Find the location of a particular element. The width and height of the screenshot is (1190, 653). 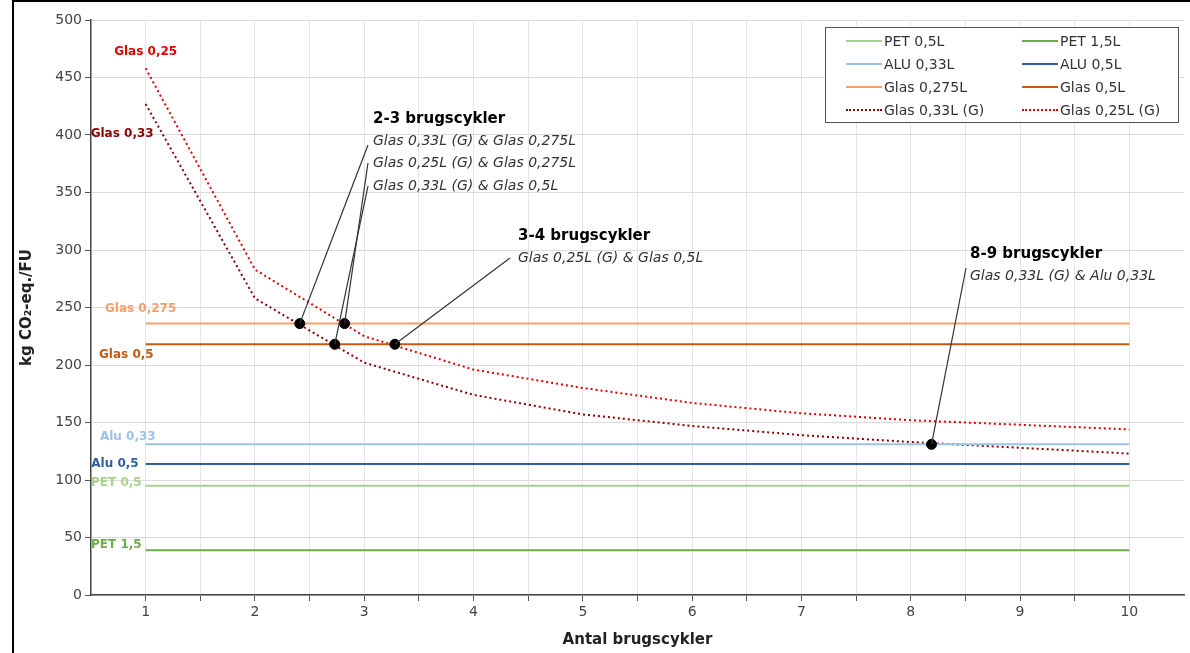

legend-label: Glas 0,5L is located at coordinates (1093, 86).